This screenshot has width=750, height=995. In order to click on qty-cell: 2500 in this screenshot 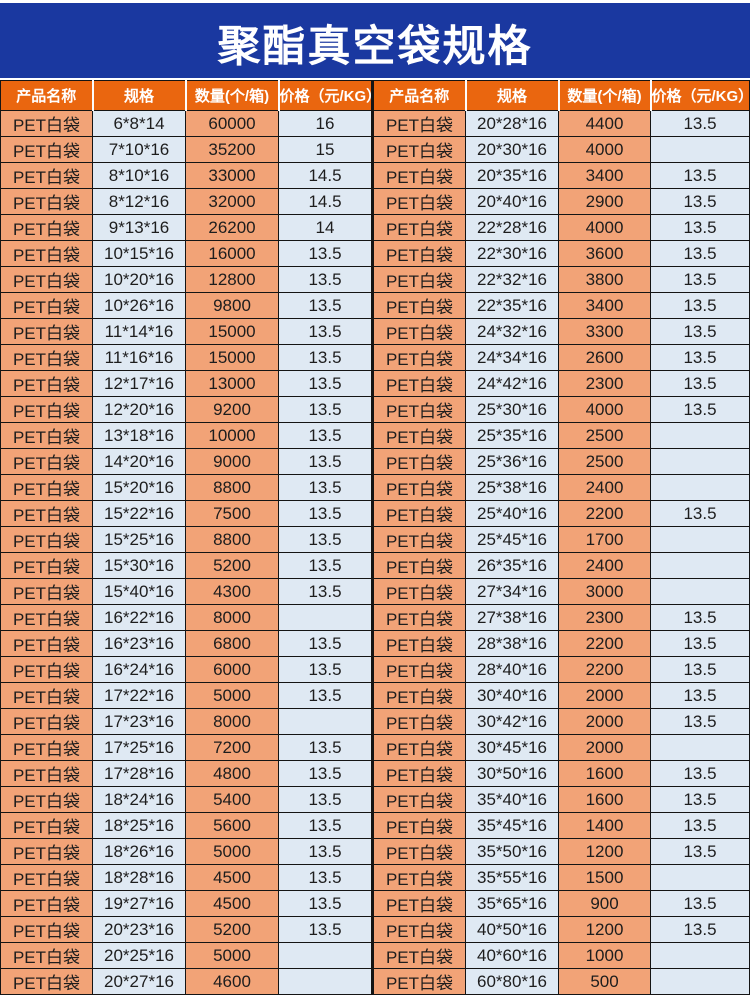, I will do `click(604, 461)`.